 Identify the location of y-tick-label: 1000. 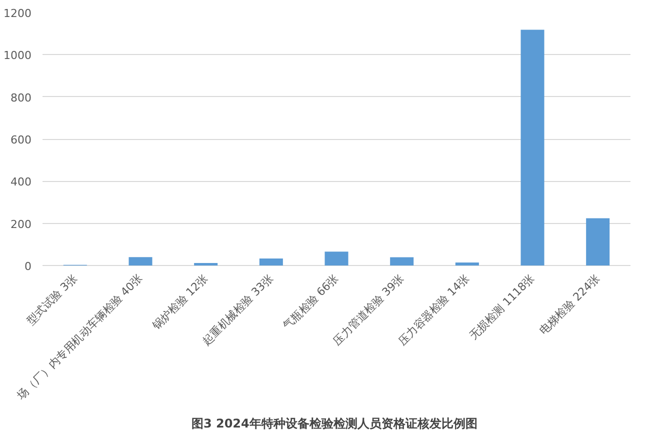
(18, 55).